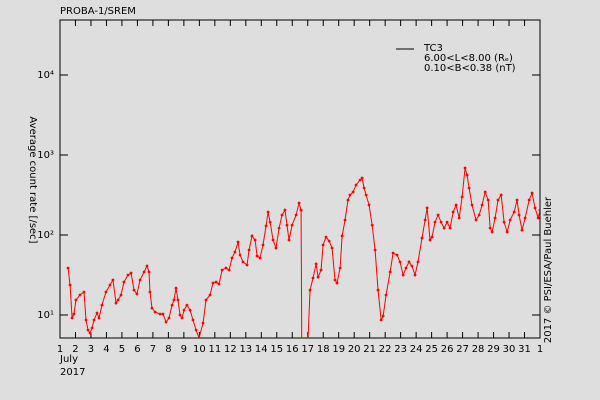 The width and height of the screenshot is (600, 400). Describe the element at coordinates (245, 349) in the screenshot. I see `x-tick-label: 13` at that location.